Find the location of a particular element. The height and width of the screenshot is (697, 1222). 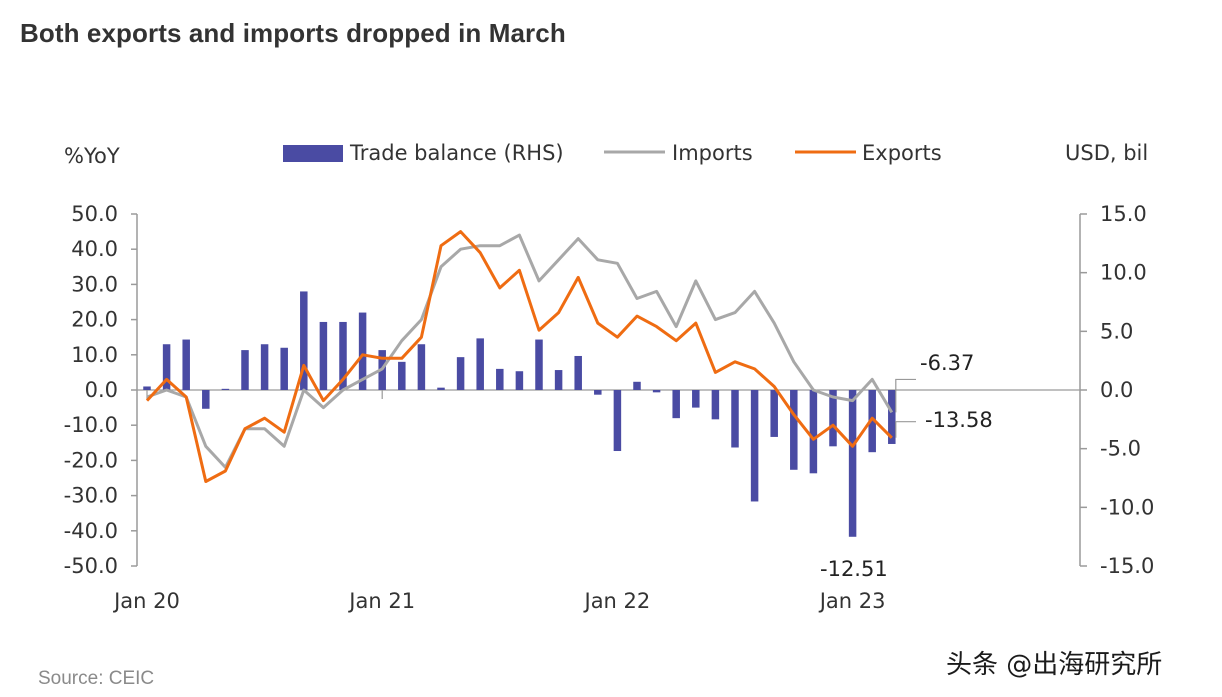

chart-legend: Trade balance (RHS) Imports Exports is located at coordinates (612, 153).